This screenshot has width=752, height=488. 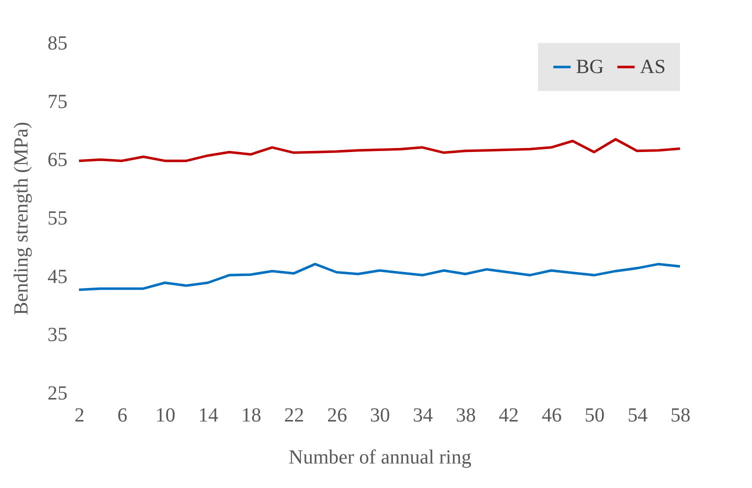 What do you see at coordinates (552, 415) in the screenshot?
I see `x-tick-label: 46` at bounding box center [552, 415].